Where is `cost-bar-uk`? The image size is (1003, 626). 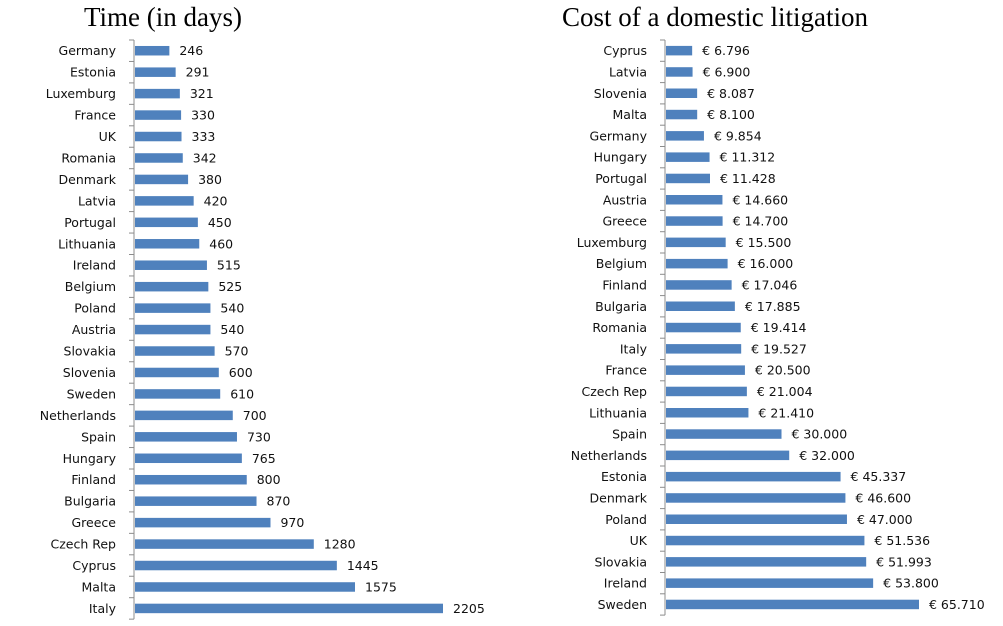
cost-bar-uk is located at coordinates (765, 540).